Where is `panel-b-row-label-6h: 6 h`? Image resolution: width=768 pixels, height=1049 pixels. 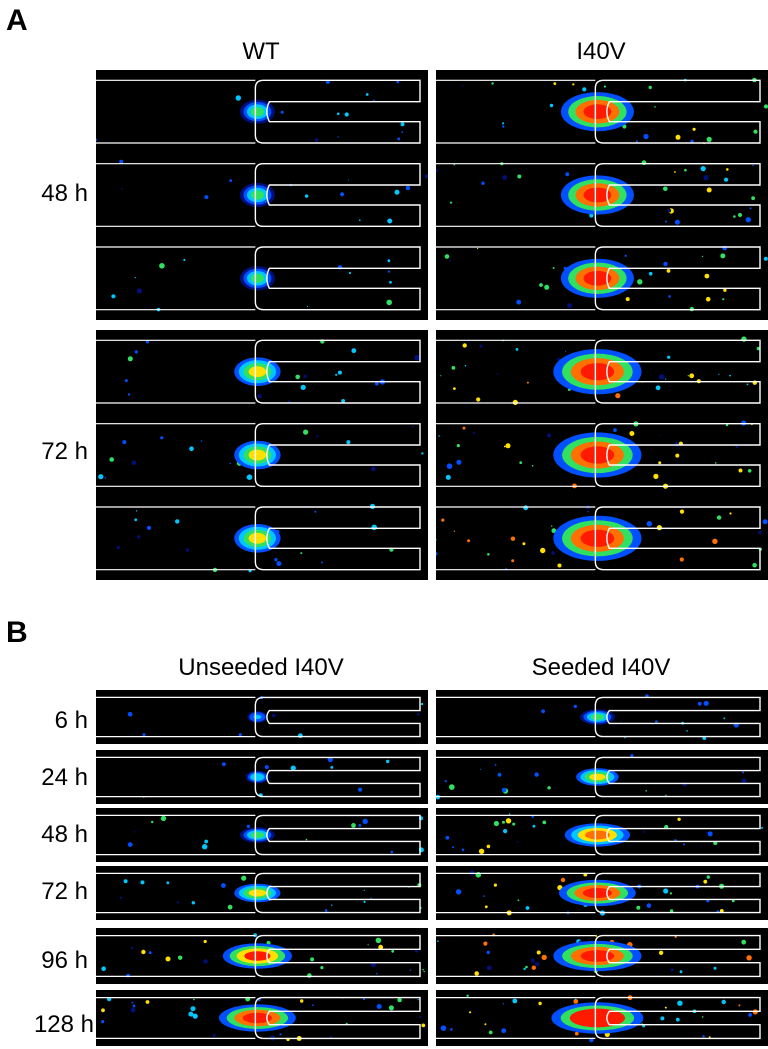 panel-b-row-label-6h: 6 h is located at coordinates (71, 720).